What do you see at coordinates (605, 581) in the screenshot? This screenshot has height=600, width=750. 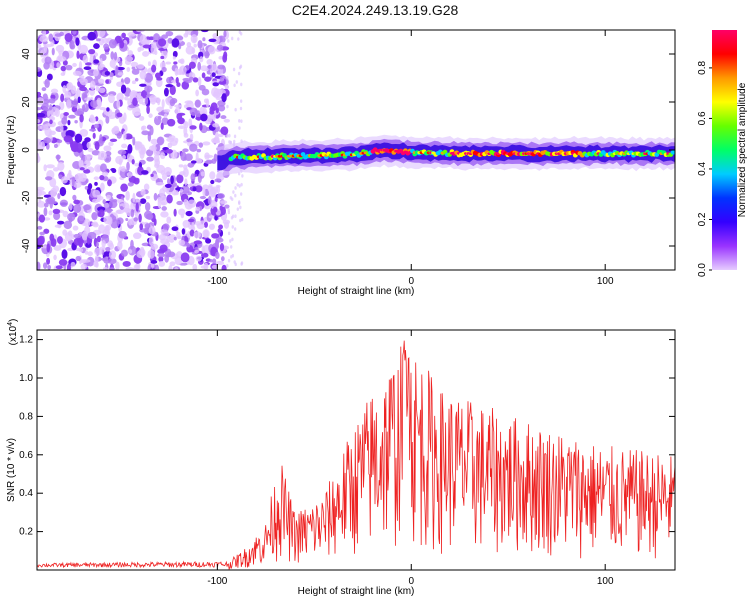 I see `x-tick-label: 100` at bounding box center [605, 581].